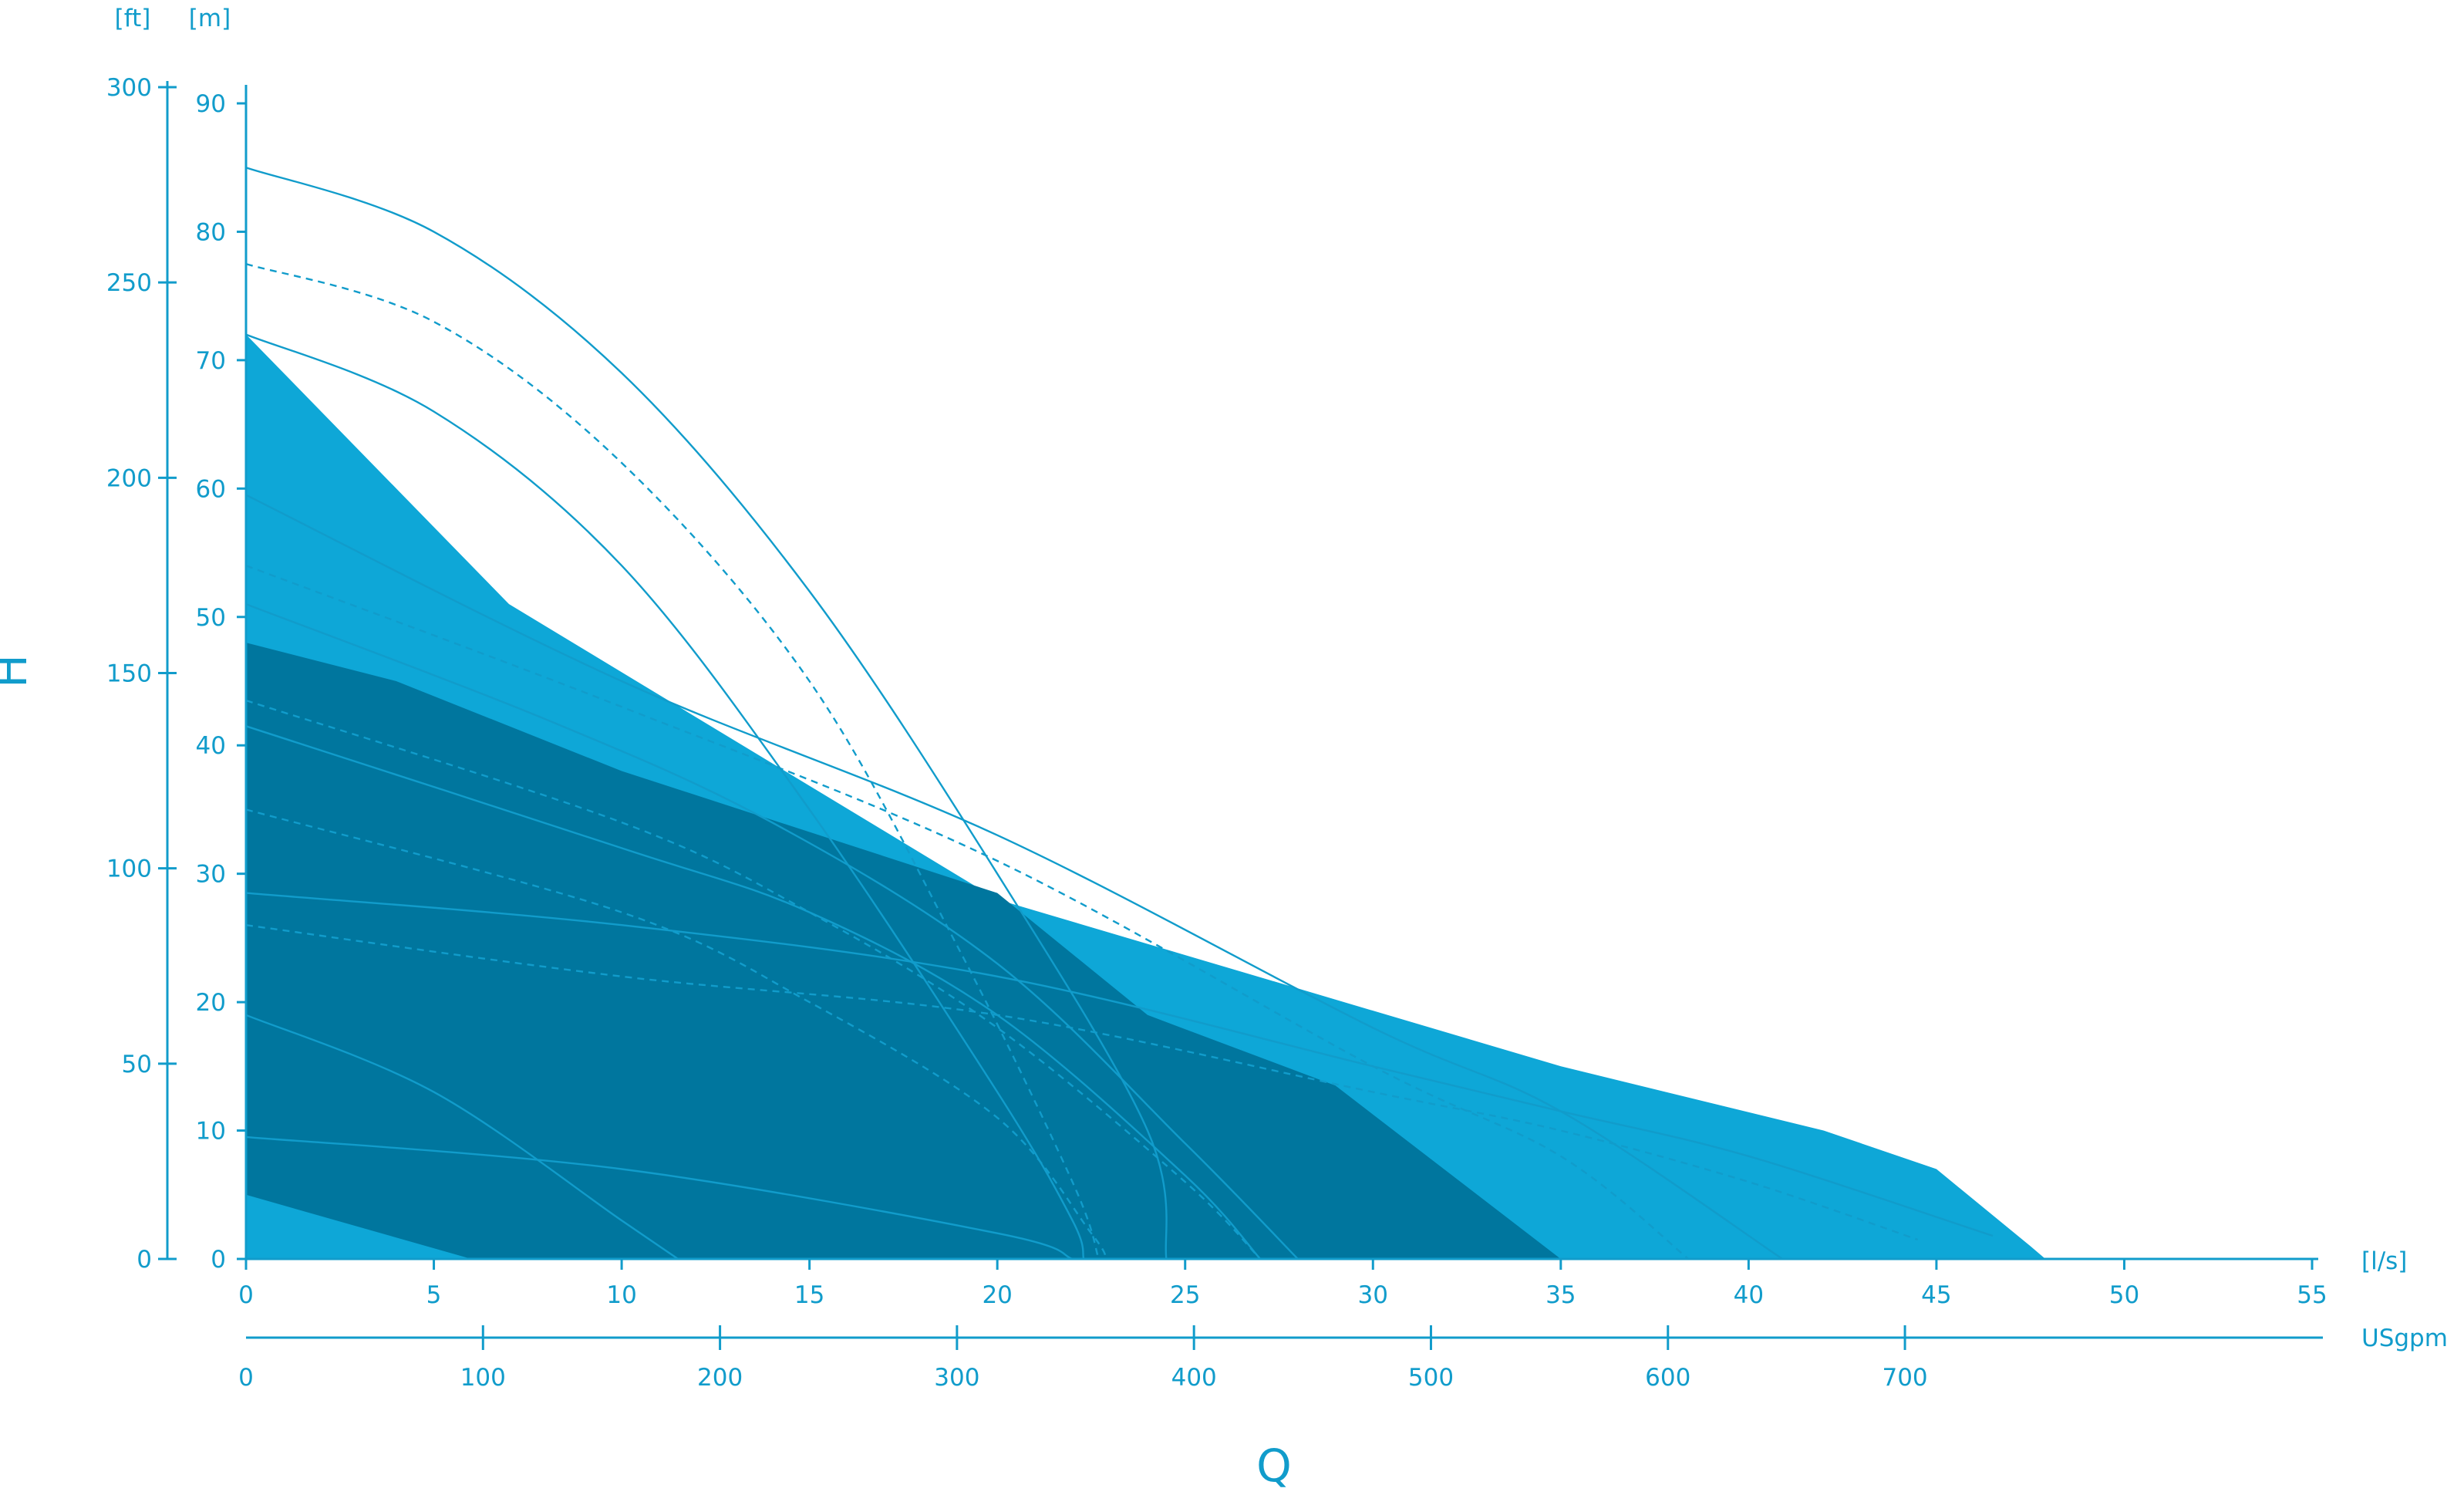  I want to click on x-ls-tick-label: 5, so click(434, 1295).